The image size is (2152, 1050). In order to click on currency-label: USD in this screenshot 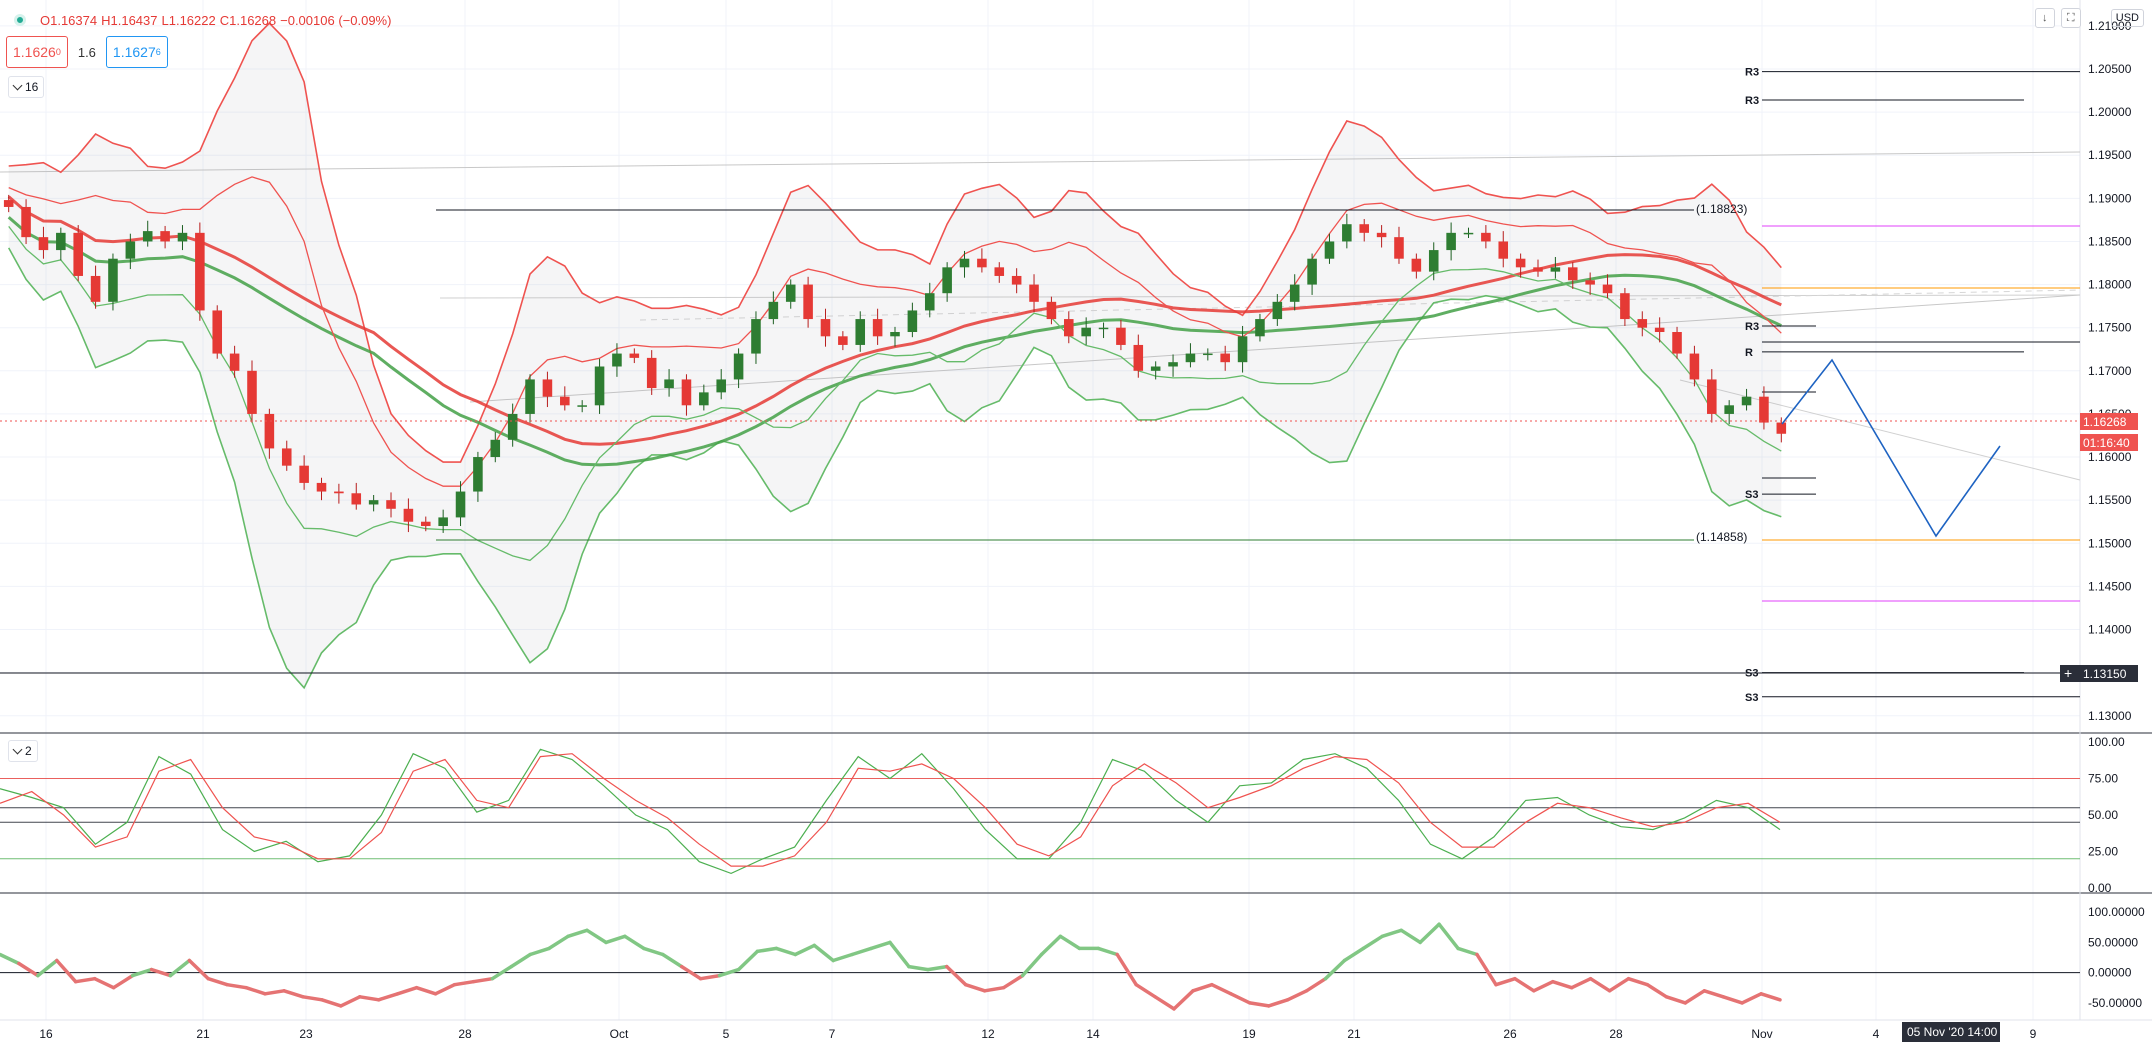, I will do `click(2127, 18)`.